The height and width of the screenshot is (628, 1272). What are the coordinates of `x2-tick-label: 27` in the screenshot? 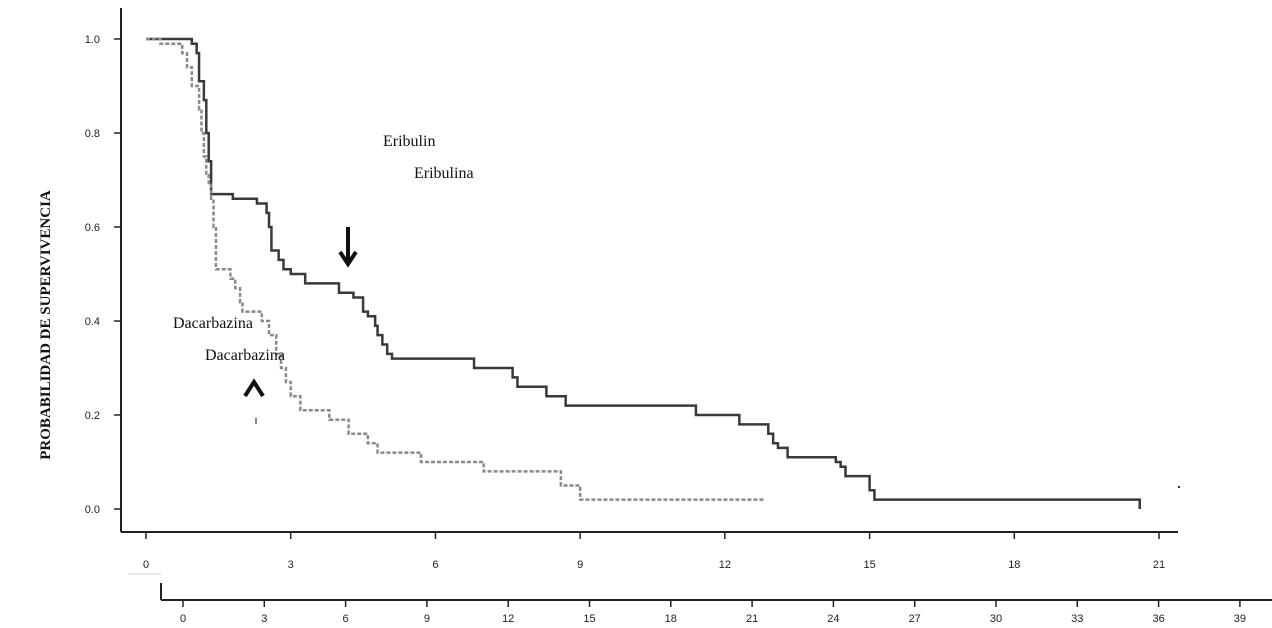 It's located at (915, 619).